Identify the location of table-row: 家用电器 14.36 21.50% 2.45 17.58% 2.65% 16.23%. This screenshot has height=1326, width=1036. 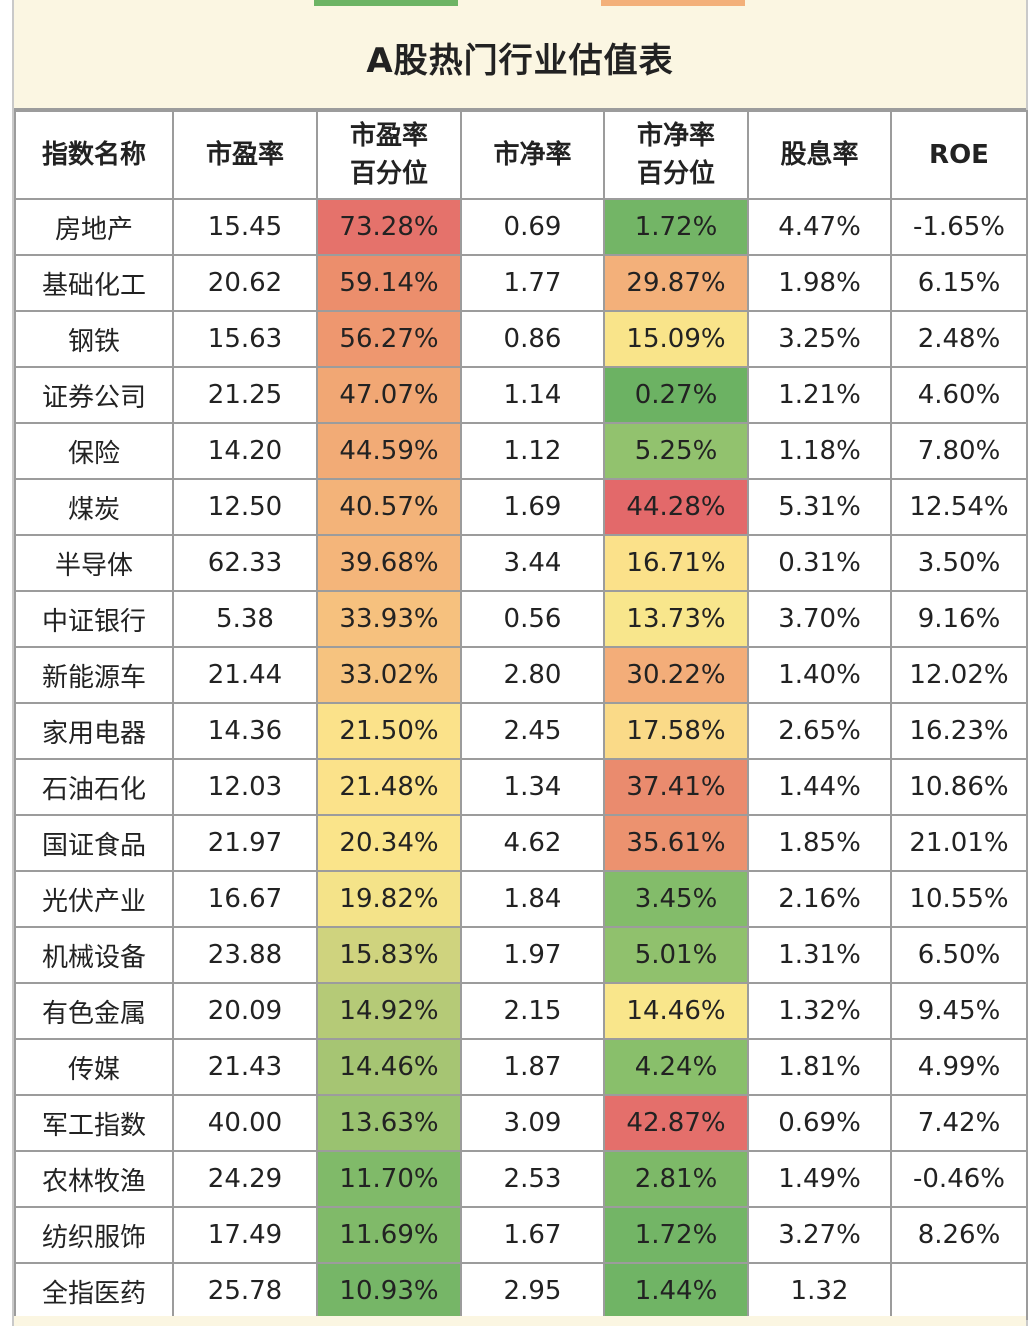
(521, 731).